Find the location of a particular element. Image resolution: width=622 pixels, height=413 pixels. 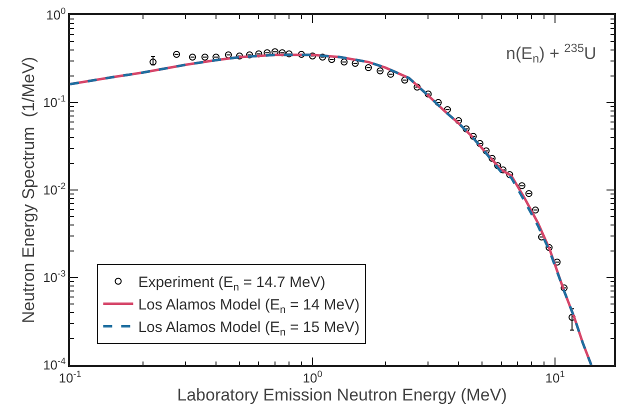

legend-label: Los Alamos Model (E$_{n}$ = 15 MeV) is located at coordinates (249, 328).